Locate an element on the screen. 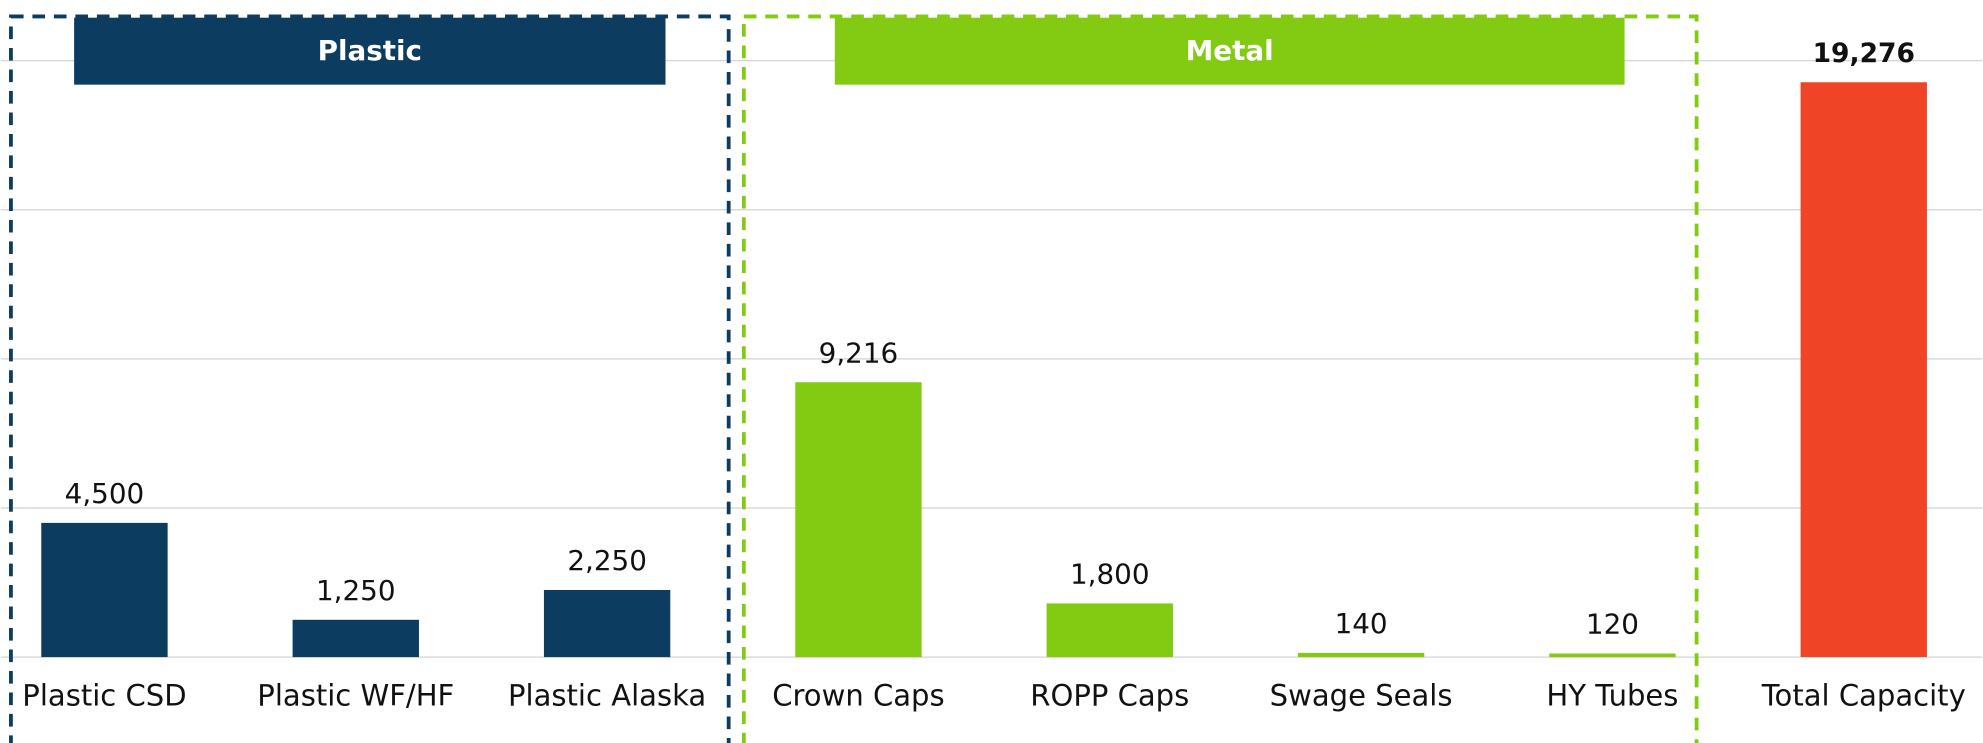 The image size is (1983, 743). x-tick-label: Plastic CSD is located at coordinates (104, 696).